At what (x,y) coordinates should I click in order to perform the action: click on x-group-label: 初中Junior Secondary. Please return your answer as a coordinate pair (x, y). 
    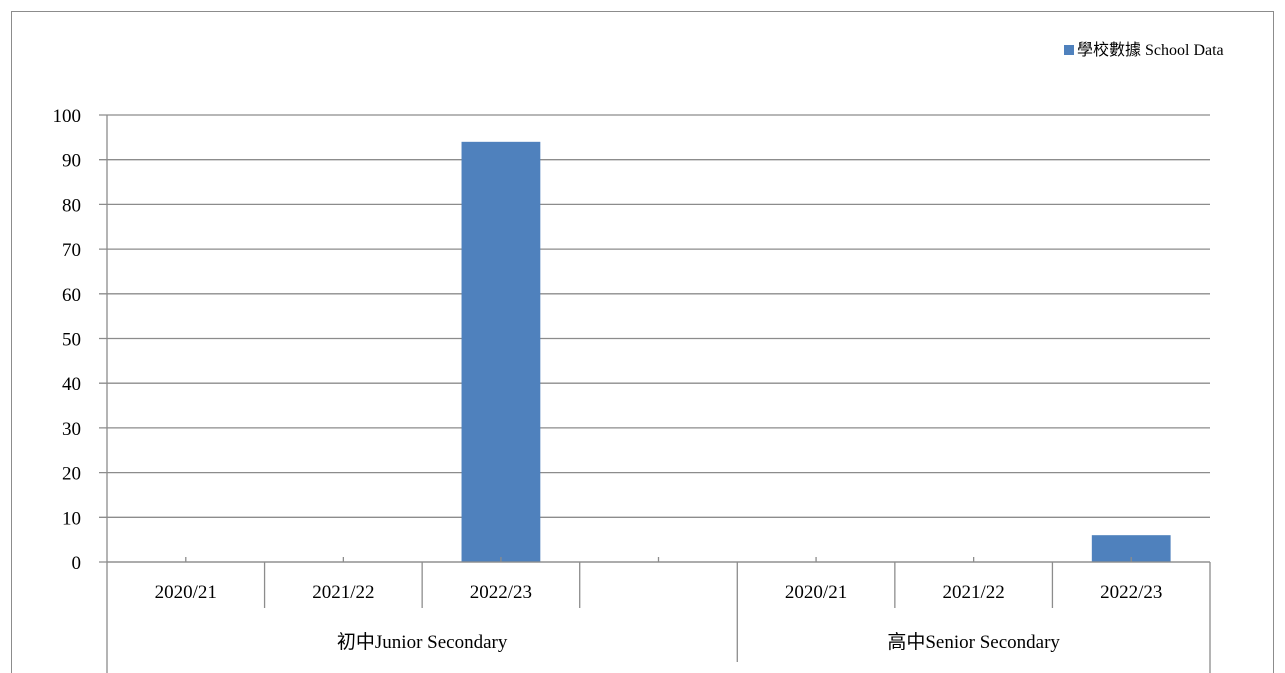
    Looking at the image, I should click on (422, 642).